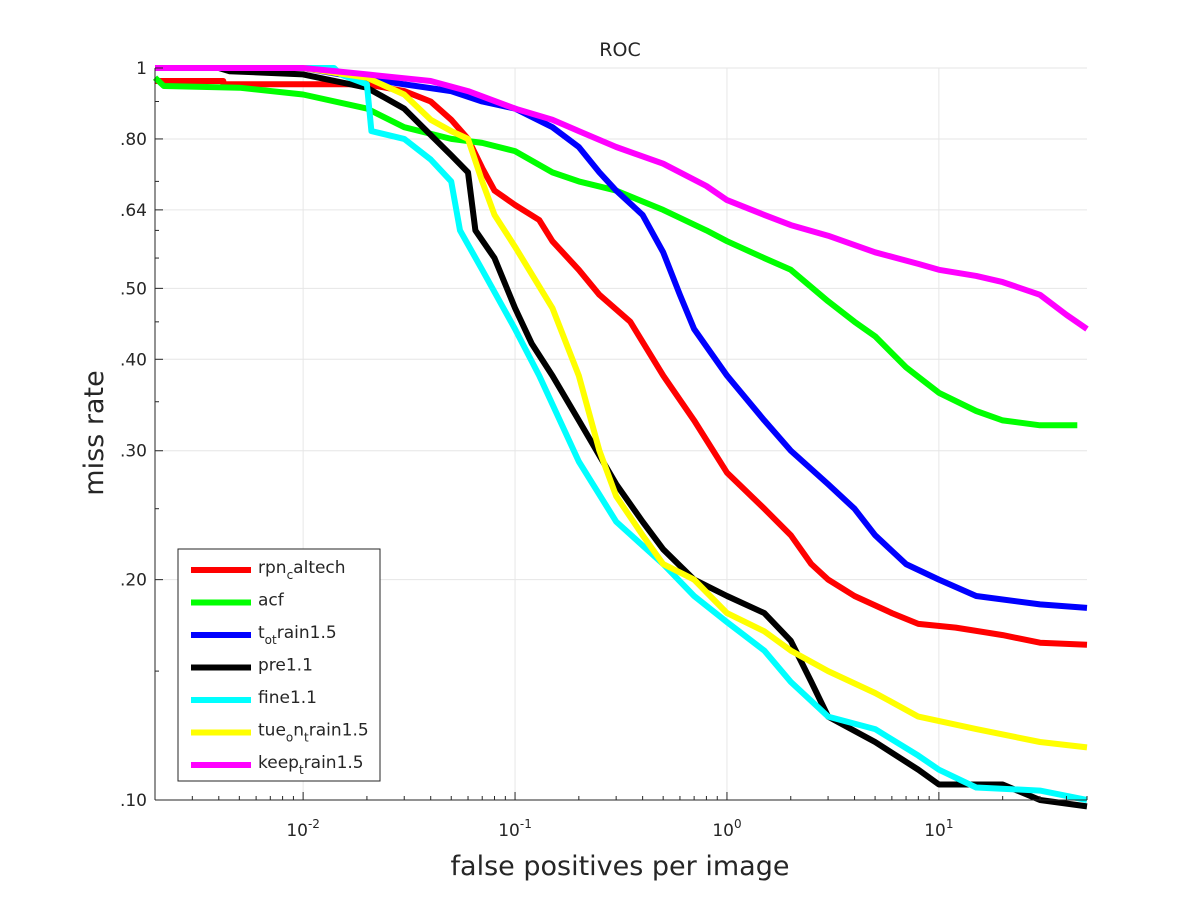  What do you see at coordinates (515, 829) in the screenshot?
I see `x-tick-label: 10⁻¹` at bounding box center [515, 829].